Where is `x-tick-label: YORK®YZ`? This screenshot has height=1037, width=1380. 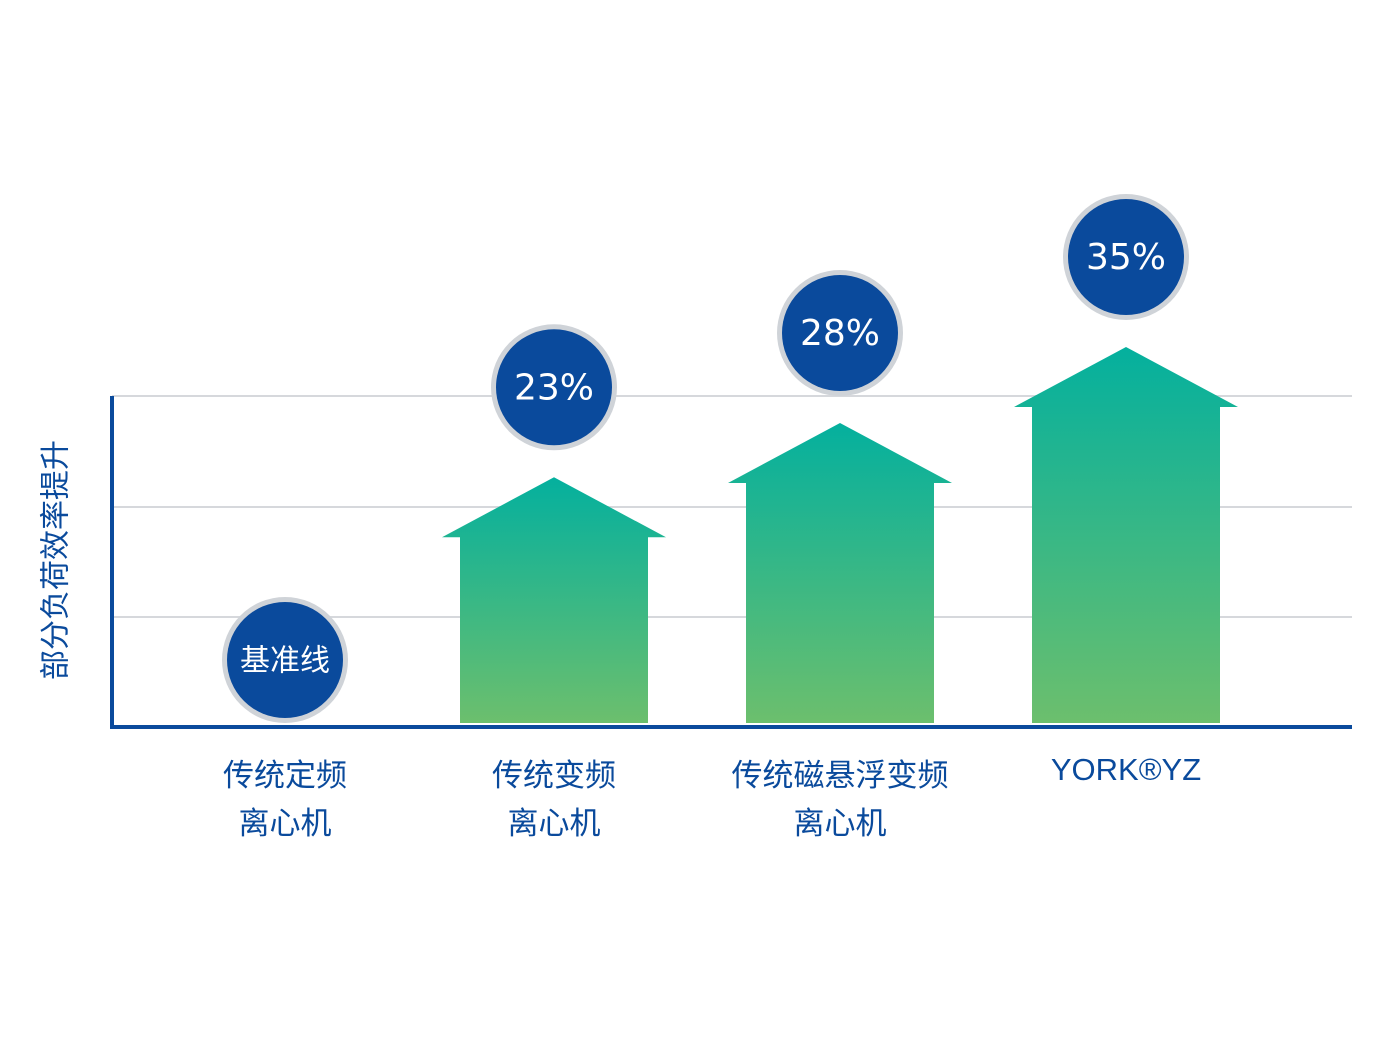
x-tick-label: YORK®YZ is located at coordinates (1126, 769).